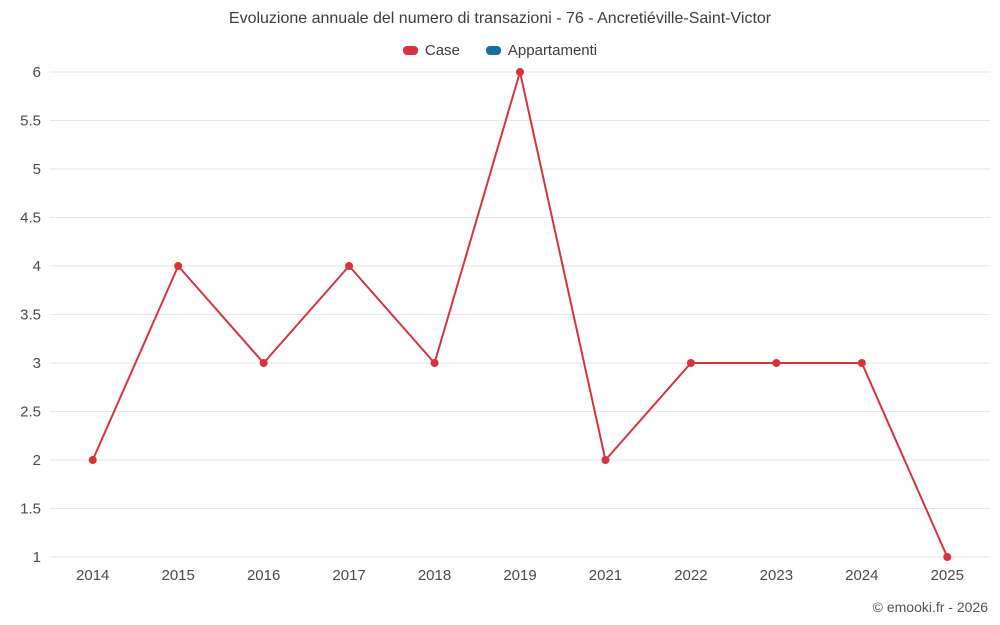  Describe the element at coordinates (434, 575) in the screenshot. I see `x-tick-label: 2018` at that location.